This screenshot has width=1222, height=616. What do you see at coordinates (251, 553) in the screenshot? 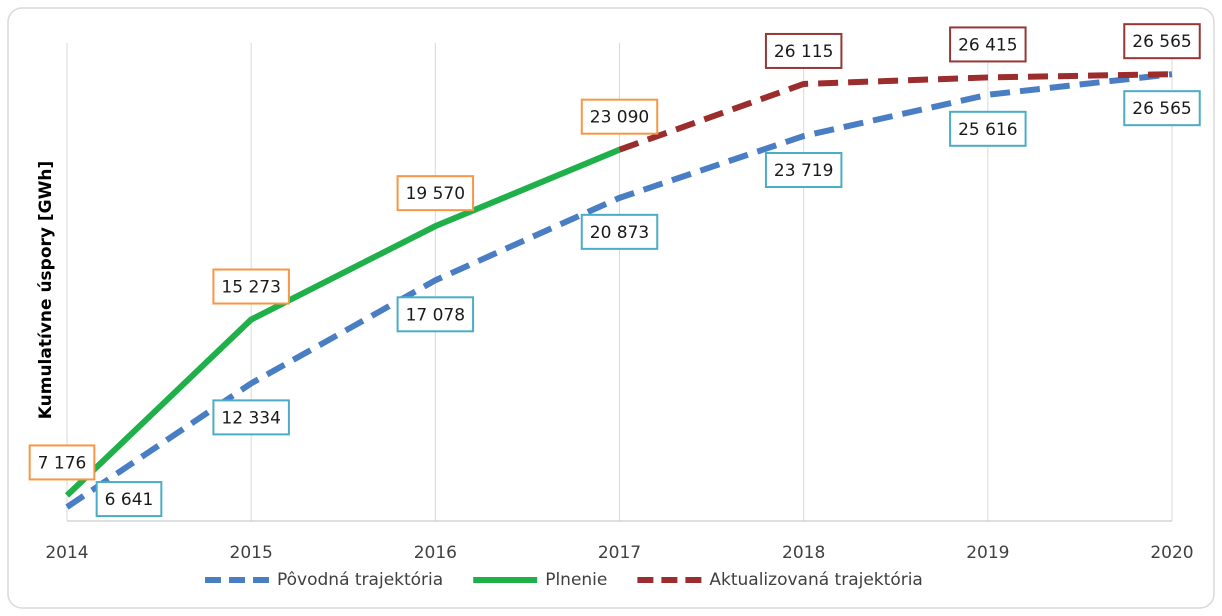
I see `x-tick-label: 2015` at bounding box center [251, 553].